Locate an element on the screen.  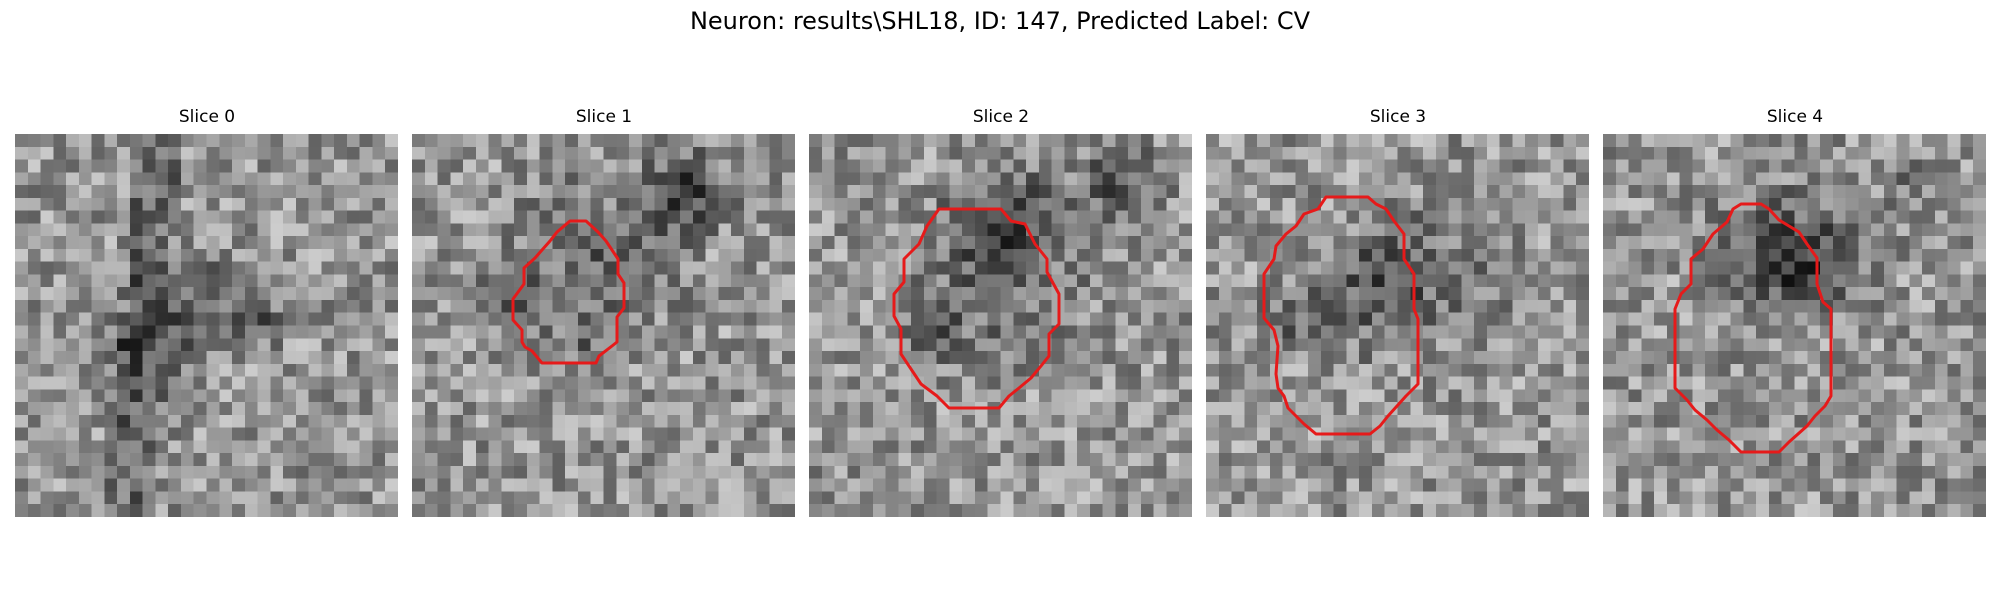
slice-panel-3: Slice 3 is located at coordinates (1398, 312).